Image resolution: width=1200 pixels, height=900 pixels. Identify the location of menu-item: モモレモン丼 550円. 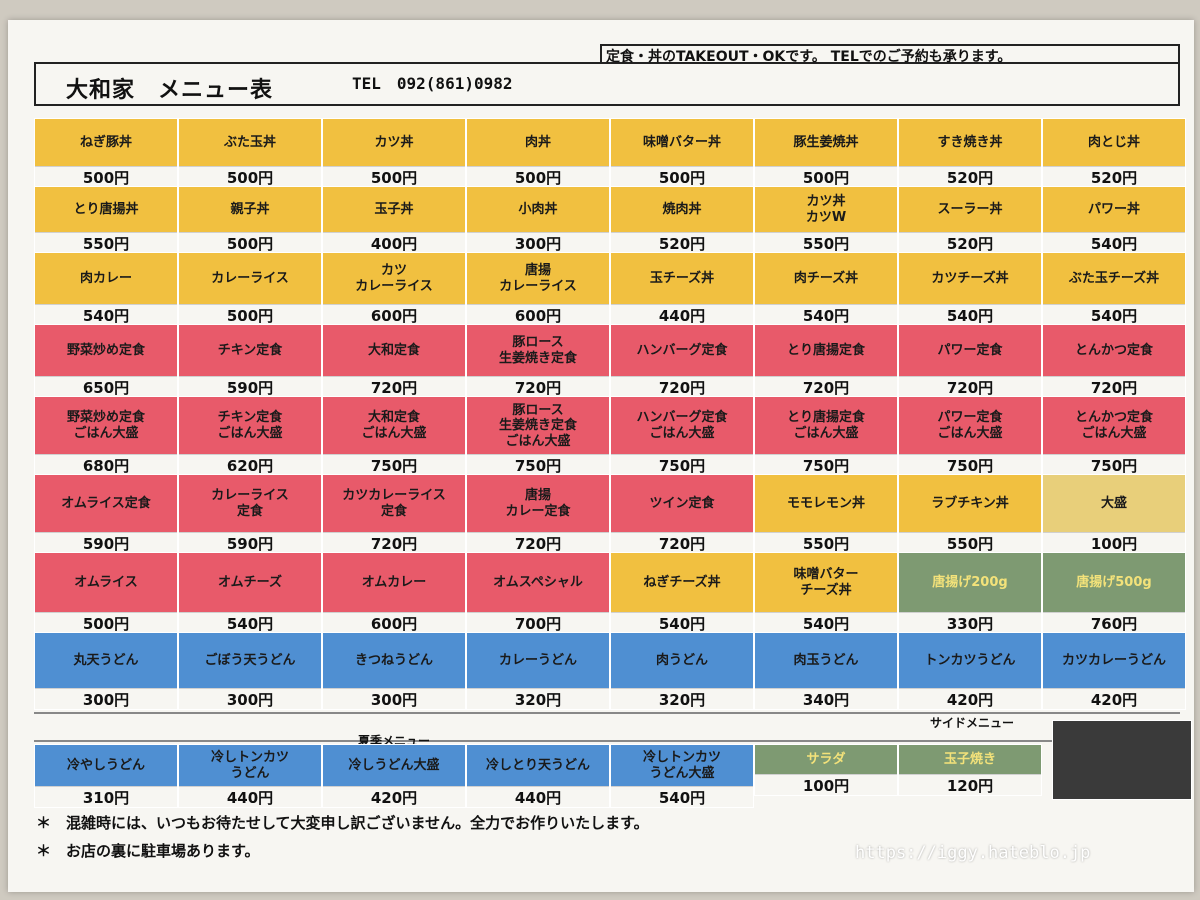
(826, 514).